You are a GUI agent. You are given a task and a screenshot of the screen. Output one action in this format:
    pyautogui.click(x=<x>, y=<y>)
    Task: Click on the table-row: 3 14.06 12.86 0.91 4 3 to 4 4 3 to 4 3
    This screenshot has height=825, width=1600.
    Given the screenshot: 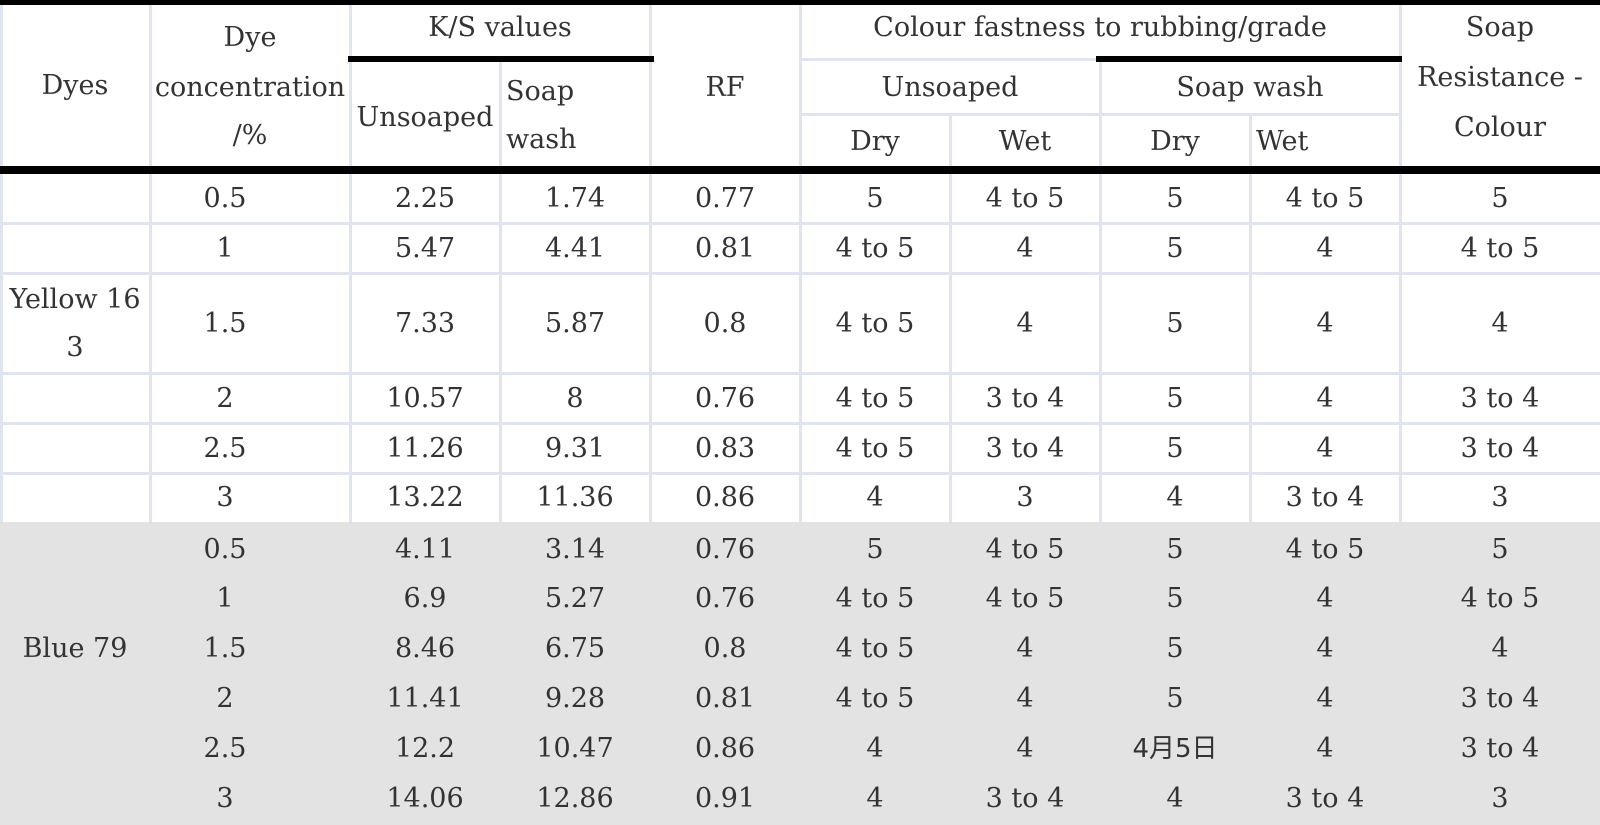 What is the action you would take?
    pyautogui.click(x=800, y=799)
    